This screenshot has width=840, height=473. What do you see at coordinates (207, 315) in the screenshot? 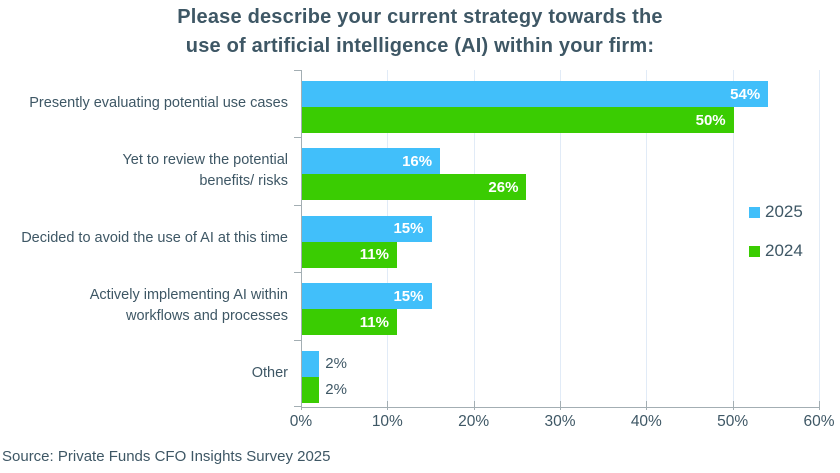
I see `category-label-line: workflows and processes` at bounding box center [207, 315].